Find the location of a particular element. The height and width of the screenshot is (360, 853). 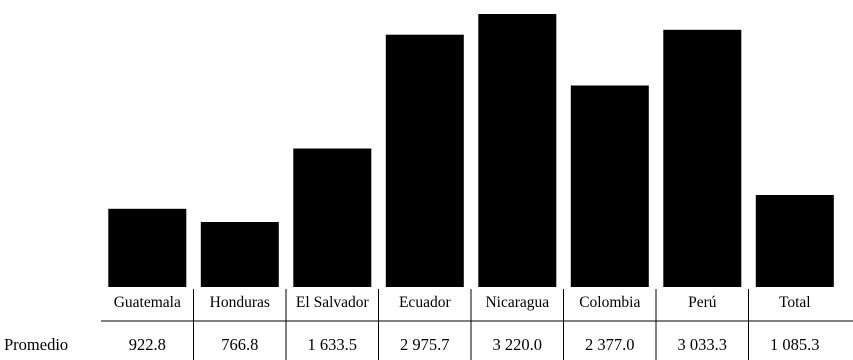

bar-peru is located at coordinates (702, 158).